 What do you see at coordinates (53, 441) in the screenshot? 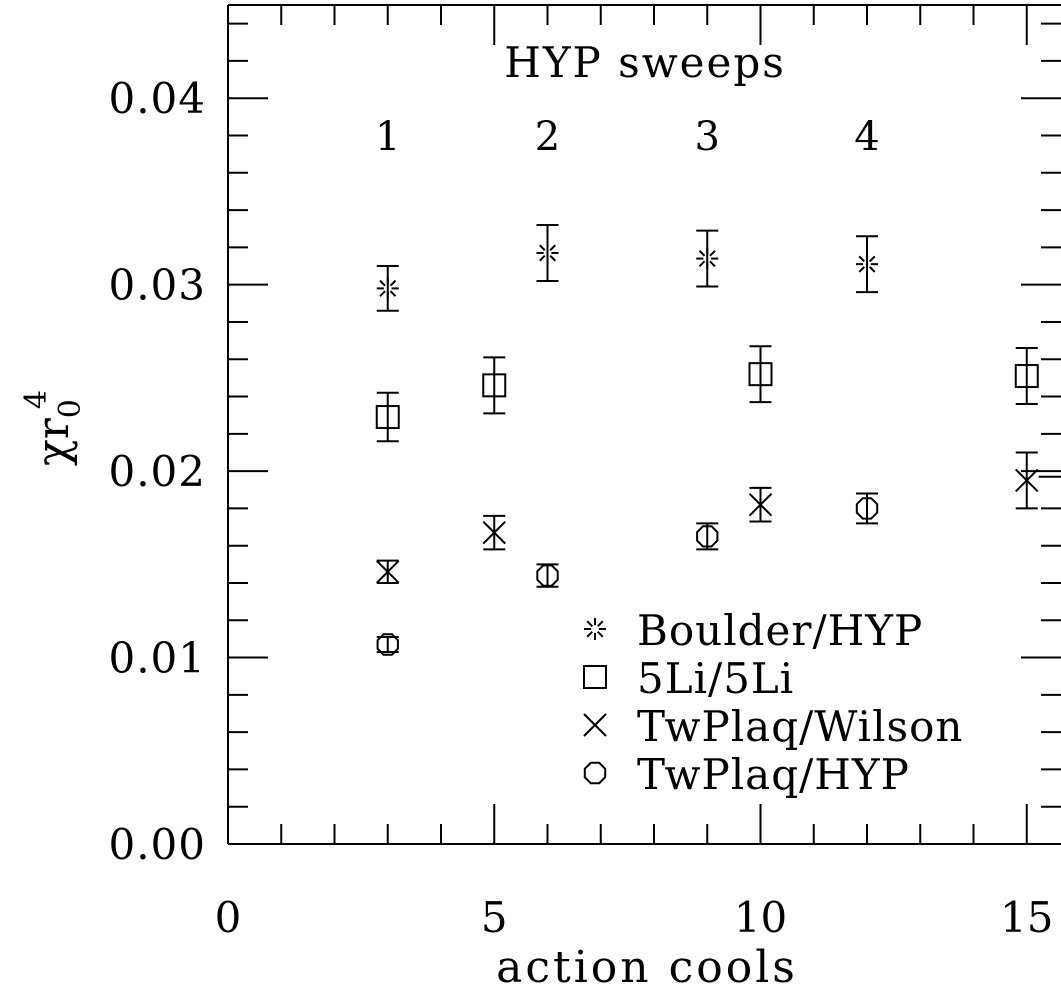
I see `y-axis-label-main: χr` at bounding box center [53, 441].